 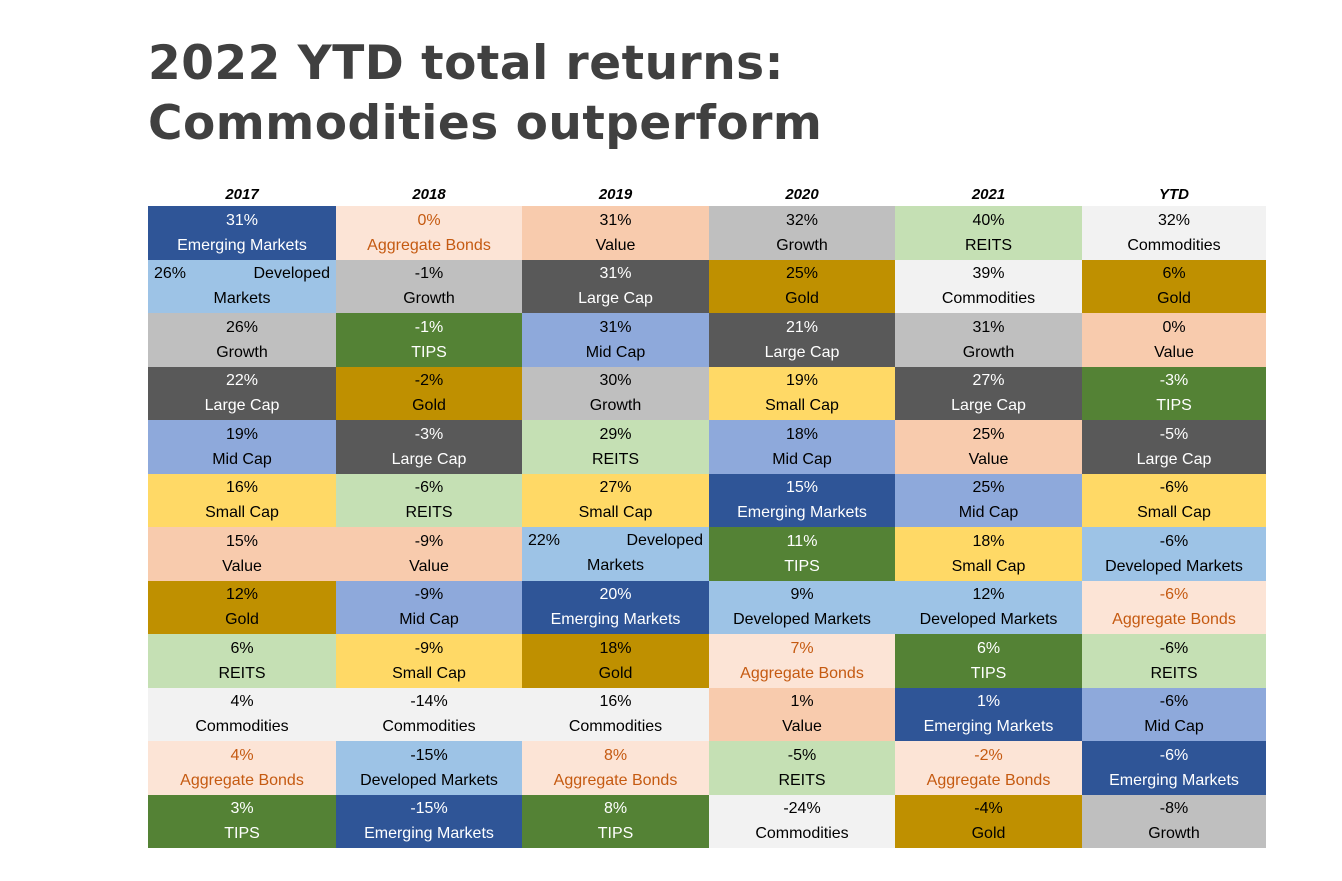 What do you see at coordinates (429, 447) in the screenshot?
I see `table-cell: -3% Large Cap` at bounding box center [429, 447].